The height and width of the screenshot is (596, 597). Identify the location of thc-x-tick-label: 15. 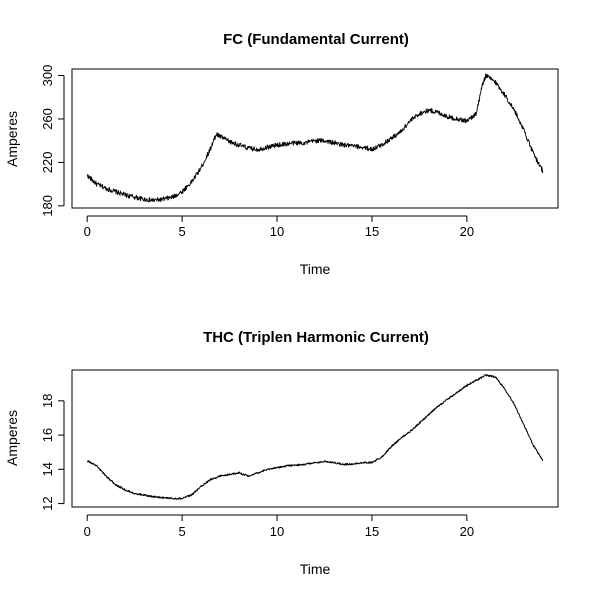
(372, 531).